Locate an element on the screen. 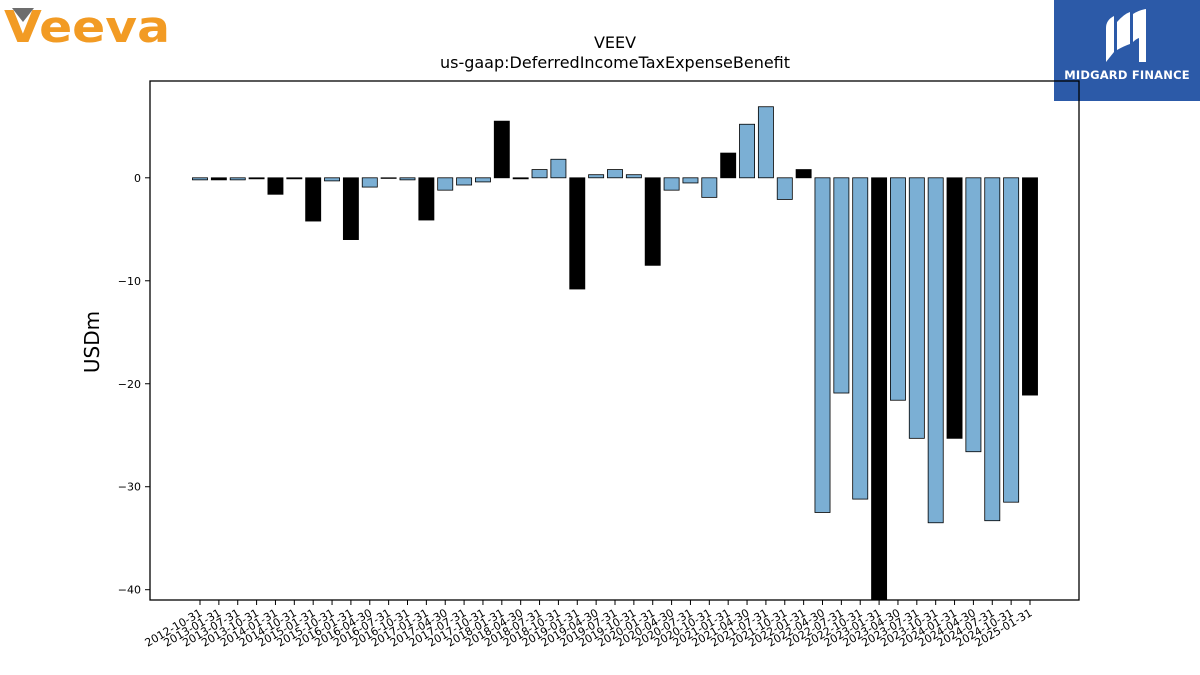  y-axis-ticks: 0 −10 −20 −30 −40 is located at coordinates (134, 384).